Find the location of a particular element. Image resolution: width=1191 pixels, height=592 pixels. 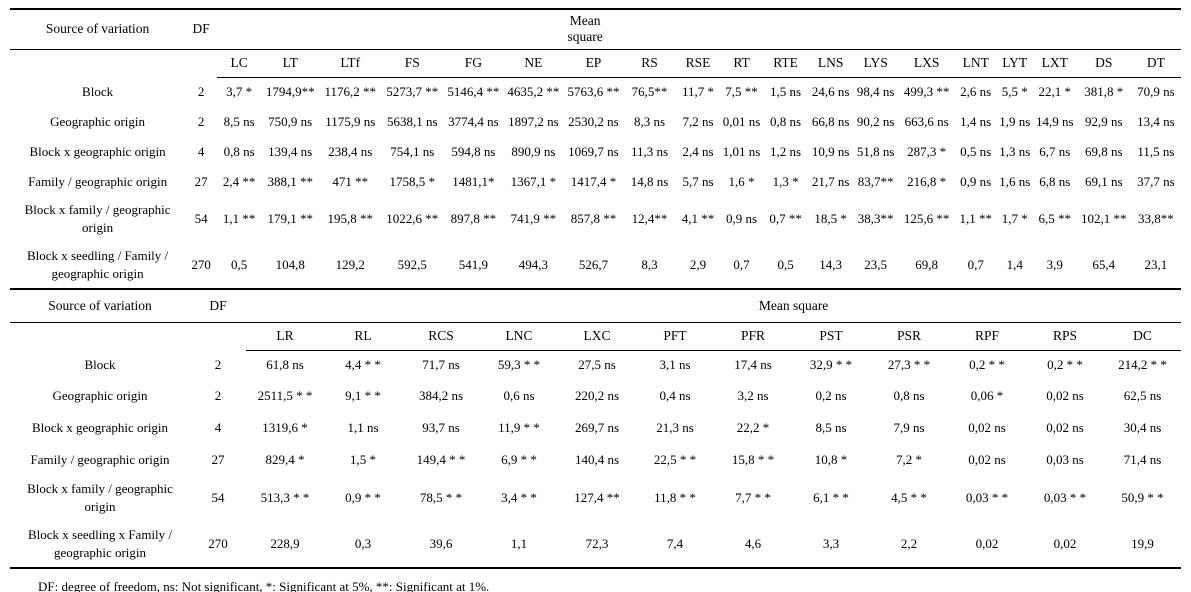

mean-square-value: 741,9 ** is located at coordinates (533, 218).